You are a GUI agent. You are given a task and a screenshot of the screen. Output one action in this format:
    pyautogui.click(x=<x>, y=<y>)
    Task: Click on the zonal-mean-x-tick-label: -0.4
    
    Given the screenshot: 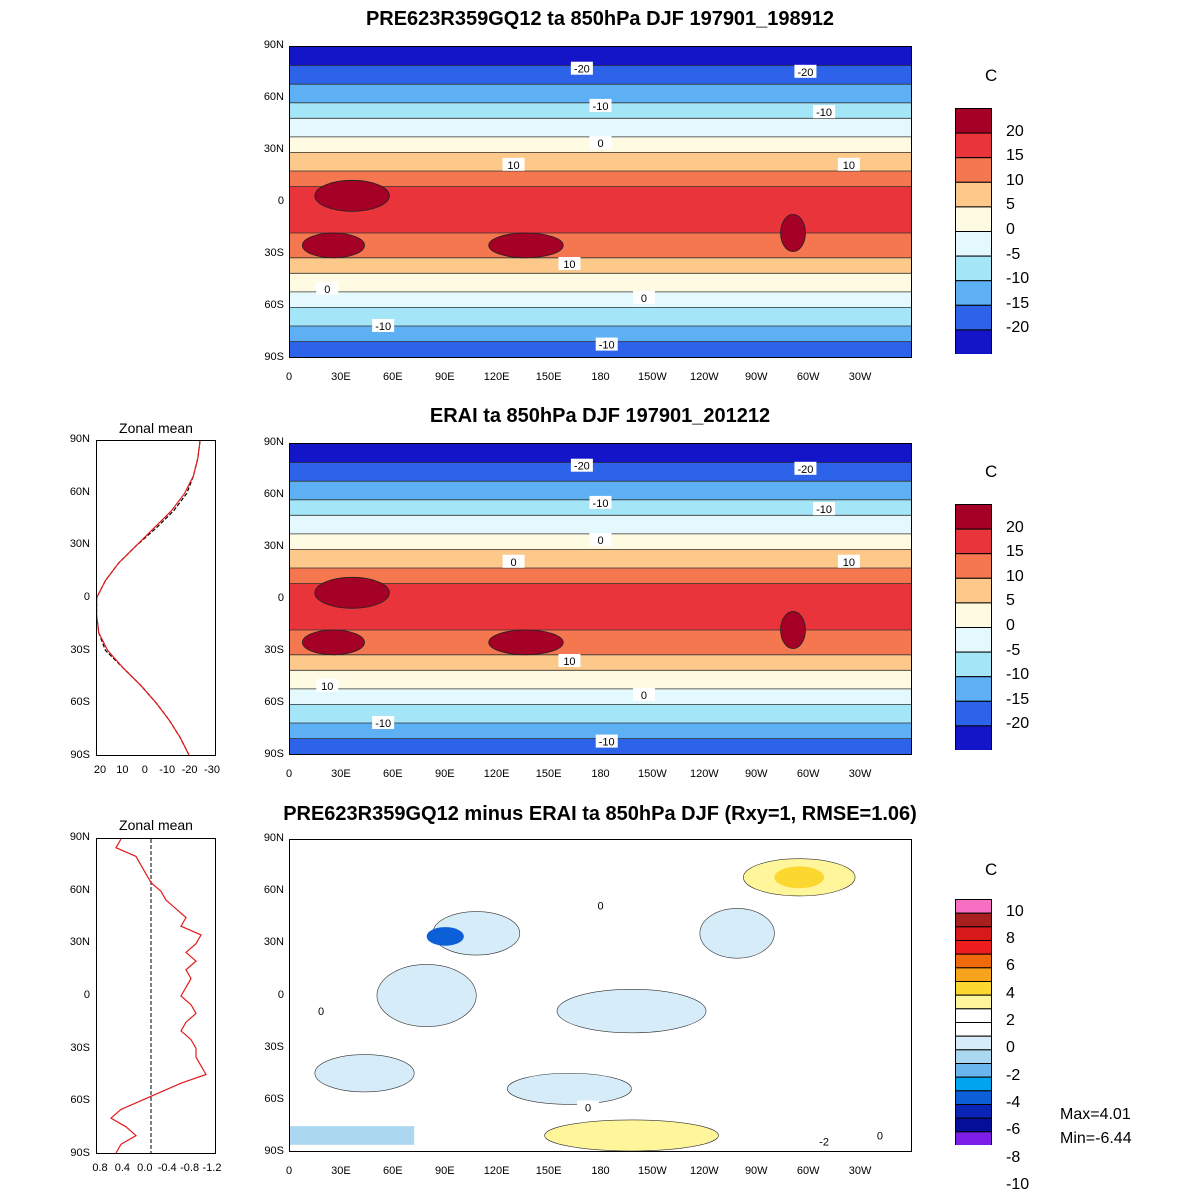 What is the action you would take?
    pyautogui.click(x=167, y=1168)
    